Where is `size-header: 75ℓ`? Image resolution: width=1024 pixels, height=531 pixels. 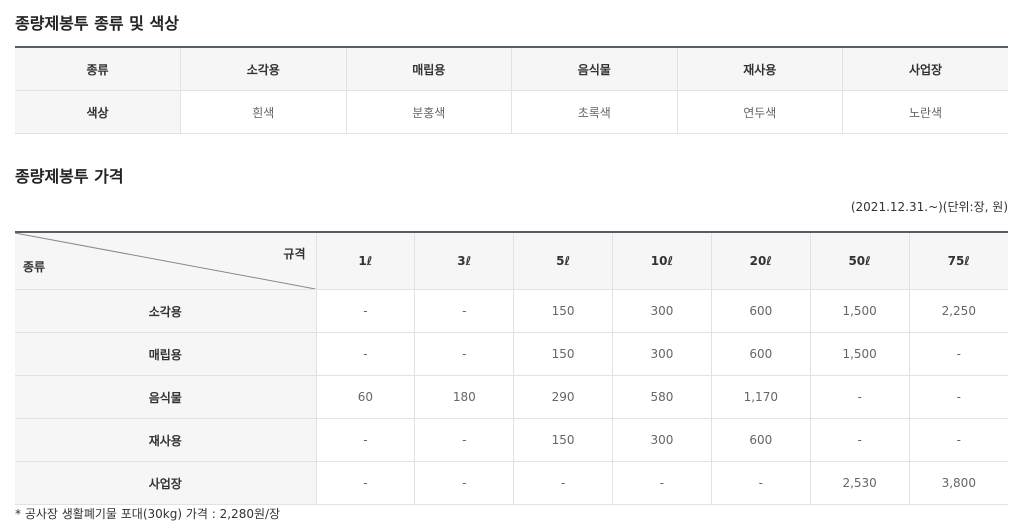 size-header: 75ℓ is located at coordinates (958, 260).